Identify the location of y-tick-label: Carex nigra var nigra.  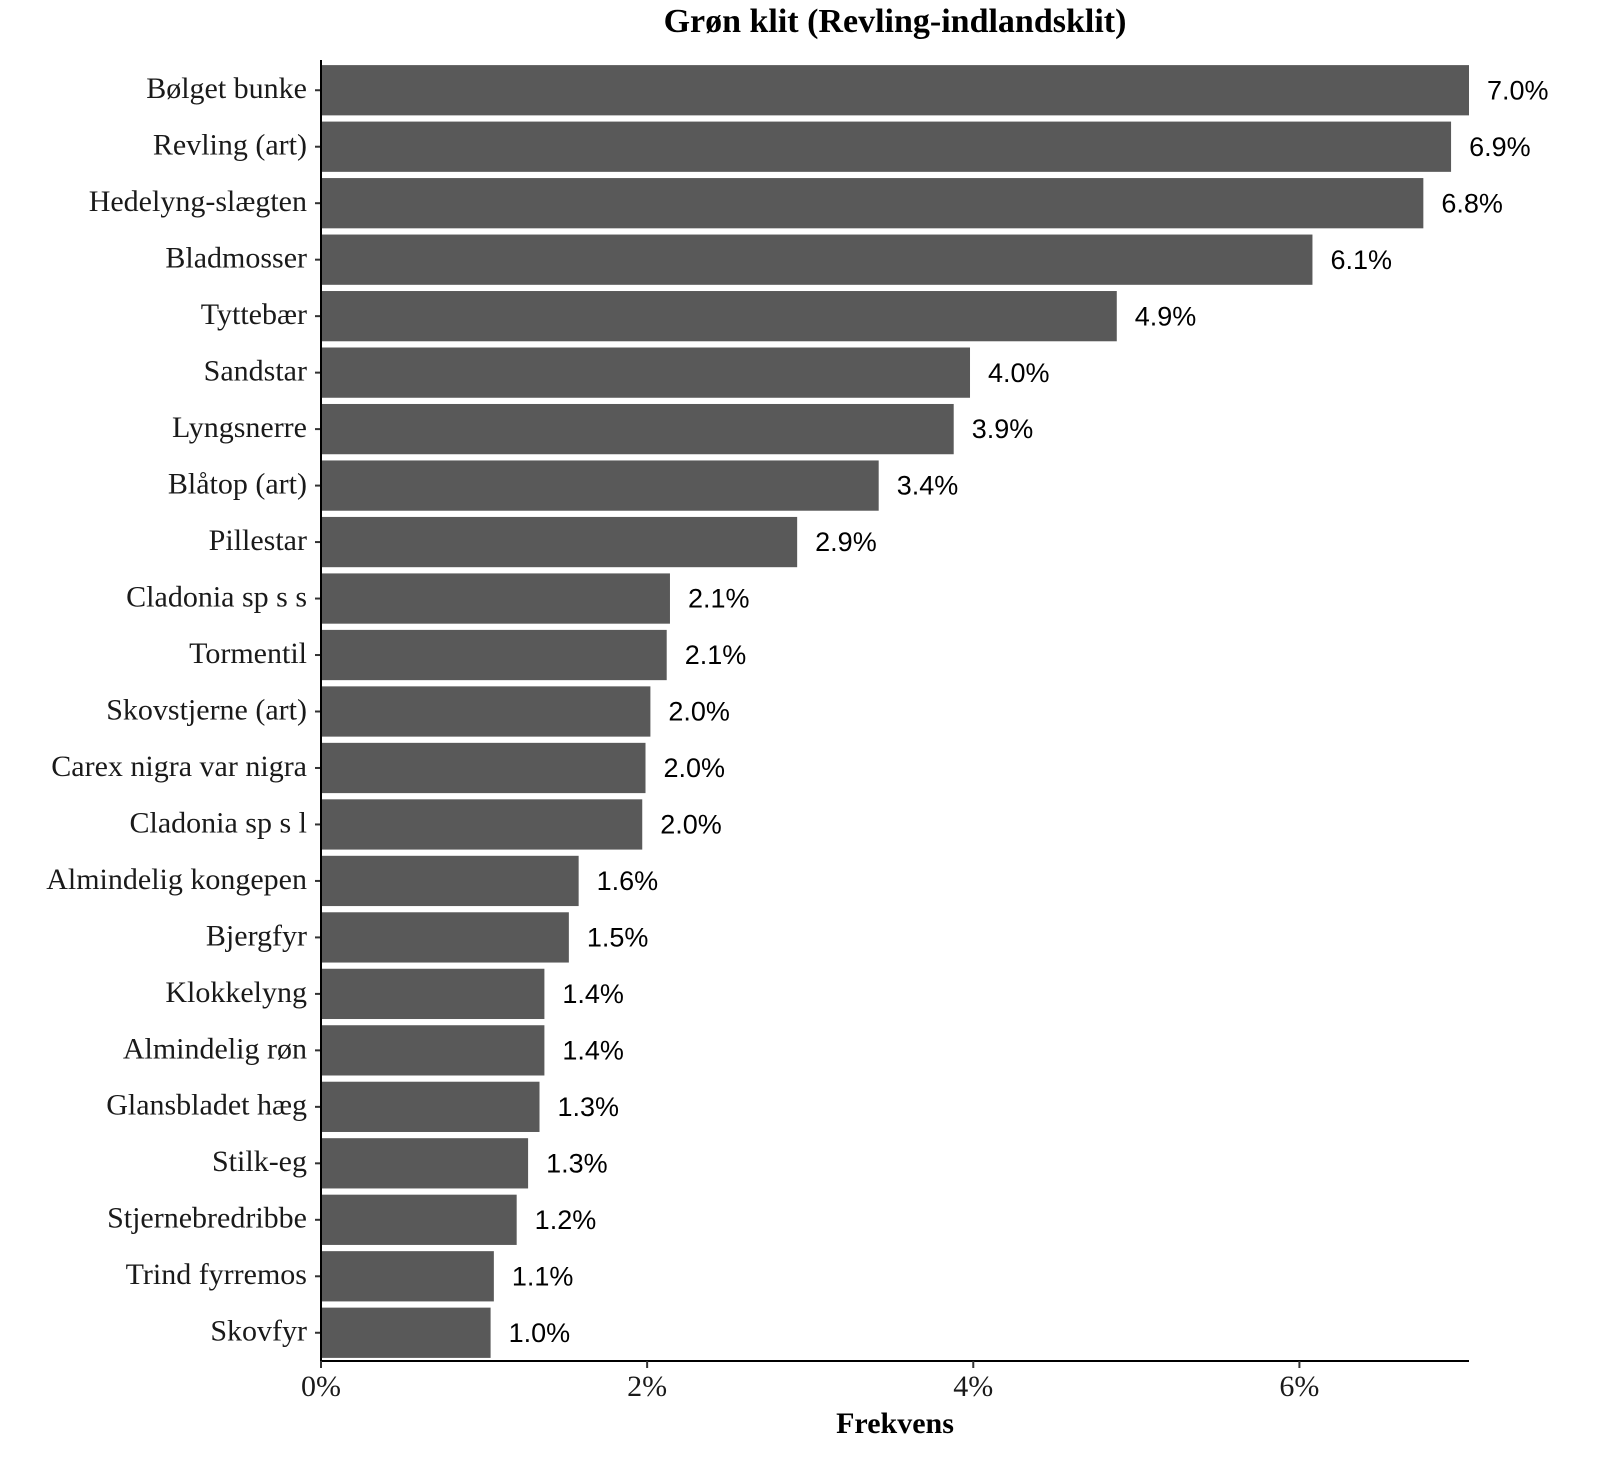
(179, 766).